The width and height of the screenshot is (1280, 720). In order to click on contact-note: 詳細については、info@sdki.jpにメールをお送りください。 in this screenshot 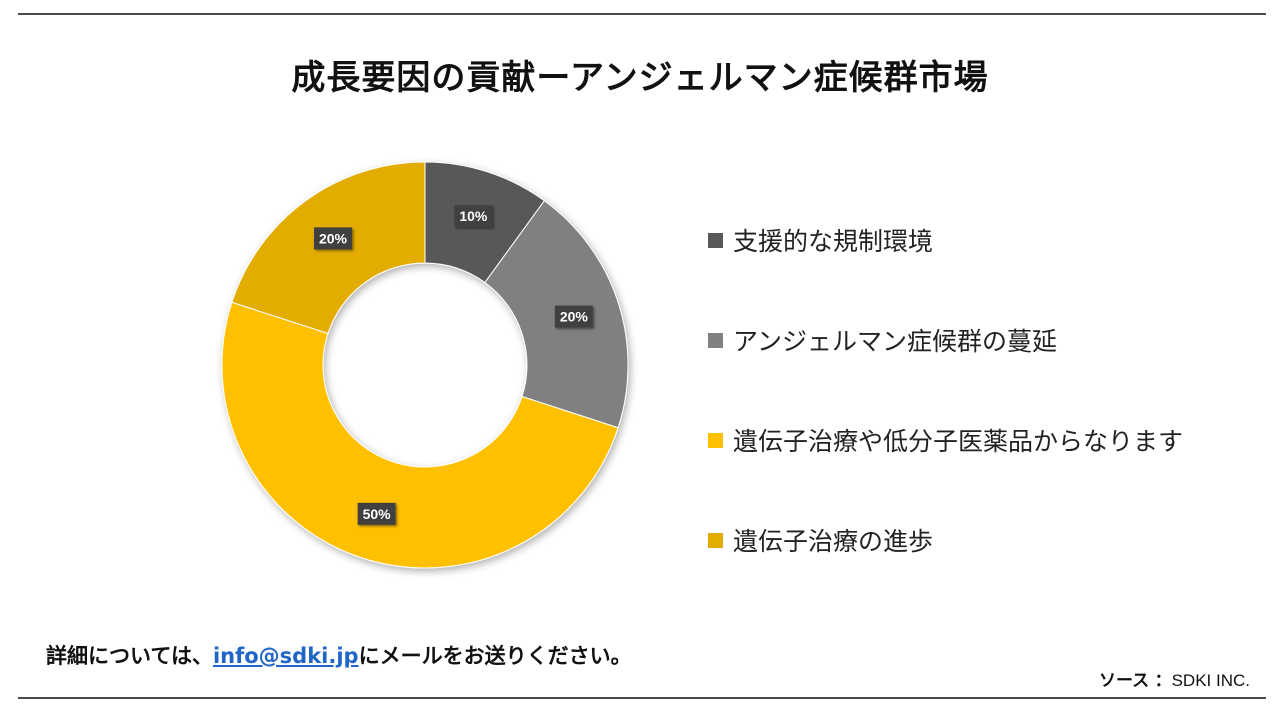, I will do `click(339, 655)`.